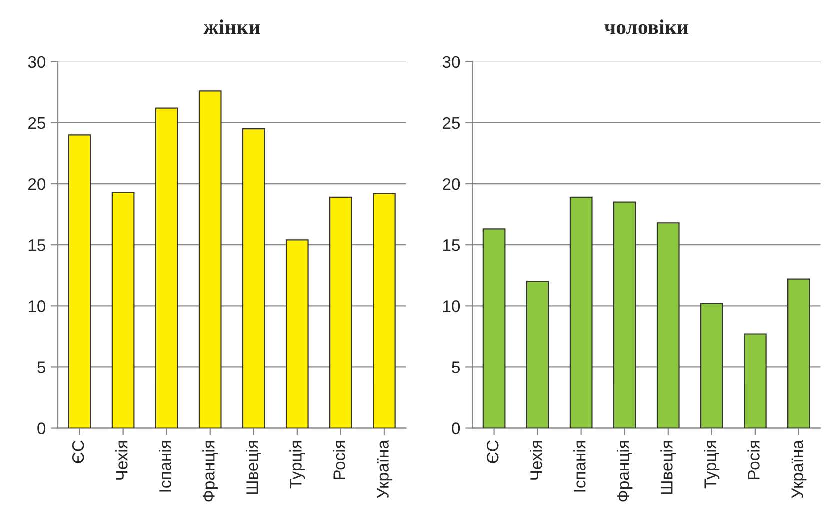 The image size is (829, 516). I want to click on chart-title: жінки, so click(232, 27).